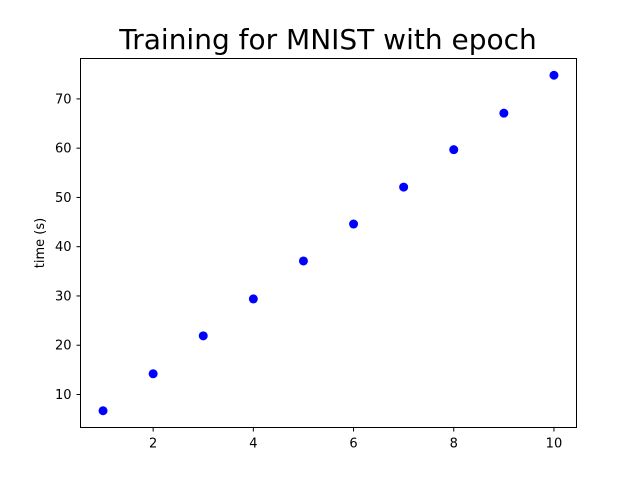  I want to click on y-tick-label: 30, so click(63, 296).